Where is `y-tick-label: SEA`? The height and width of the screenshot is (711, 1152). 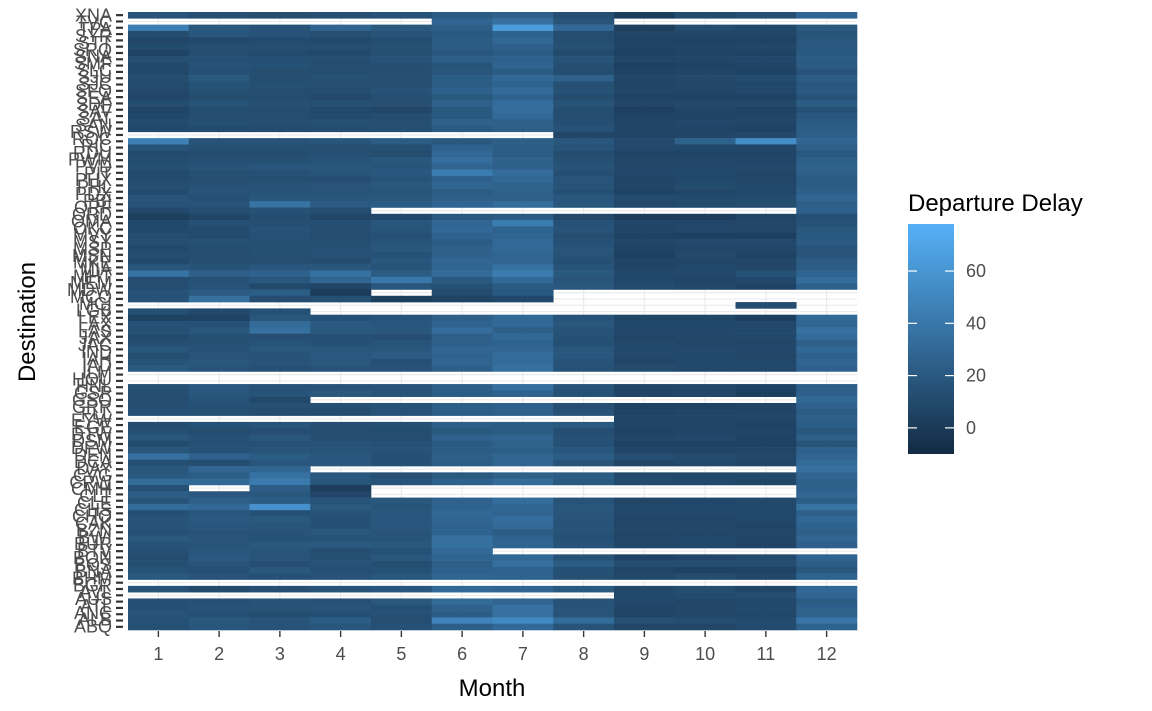 y-tick-label: SEA is located at coordinates (94, 98).